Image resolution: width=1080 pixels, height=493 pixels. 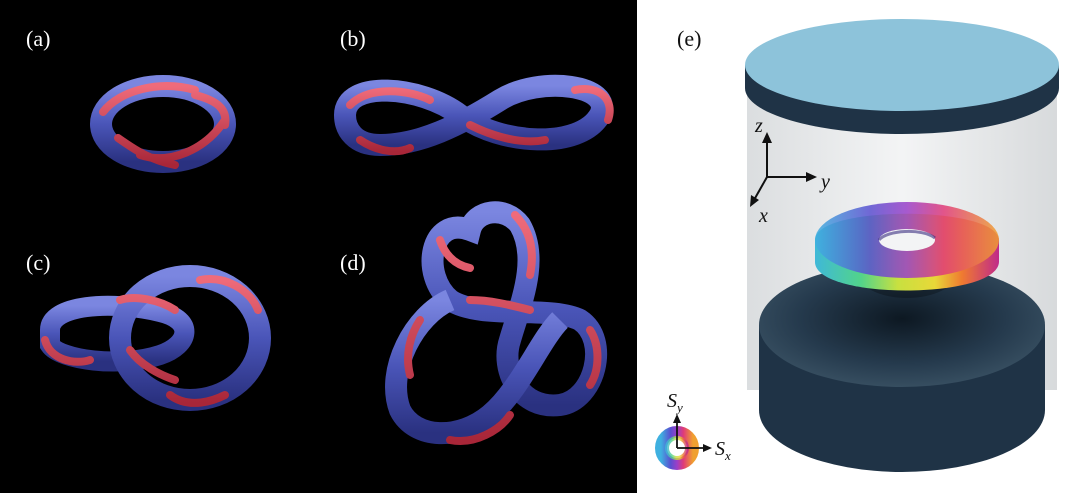 What do you see at coordinates (902, 367) in the screenshot?
I see `bottom-electrode` at bounding box center [902, 367].